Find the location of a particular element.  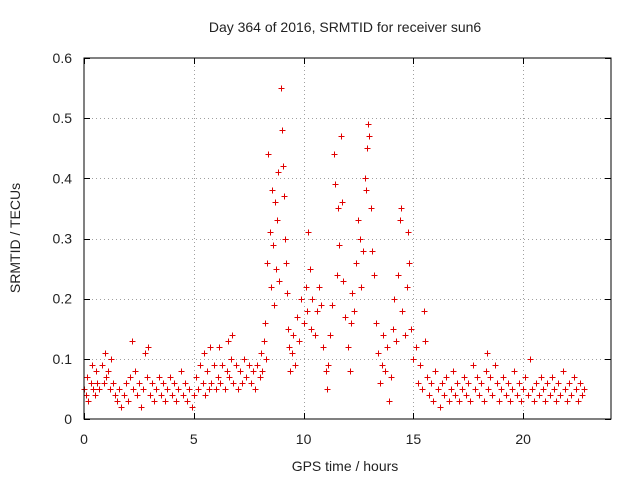

x-tick-label: 20 is located at coordinates (523, 439).